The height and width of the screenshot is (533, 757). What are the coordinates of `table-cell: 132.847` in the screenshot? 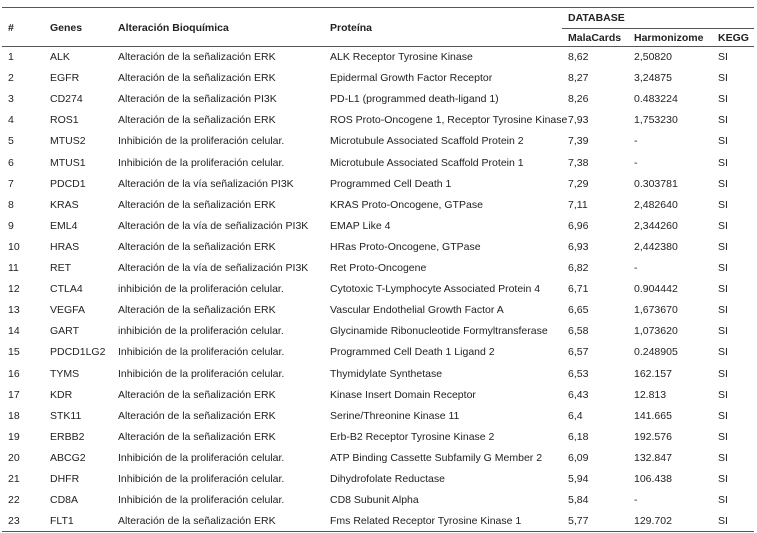 It's located at (653, 457).